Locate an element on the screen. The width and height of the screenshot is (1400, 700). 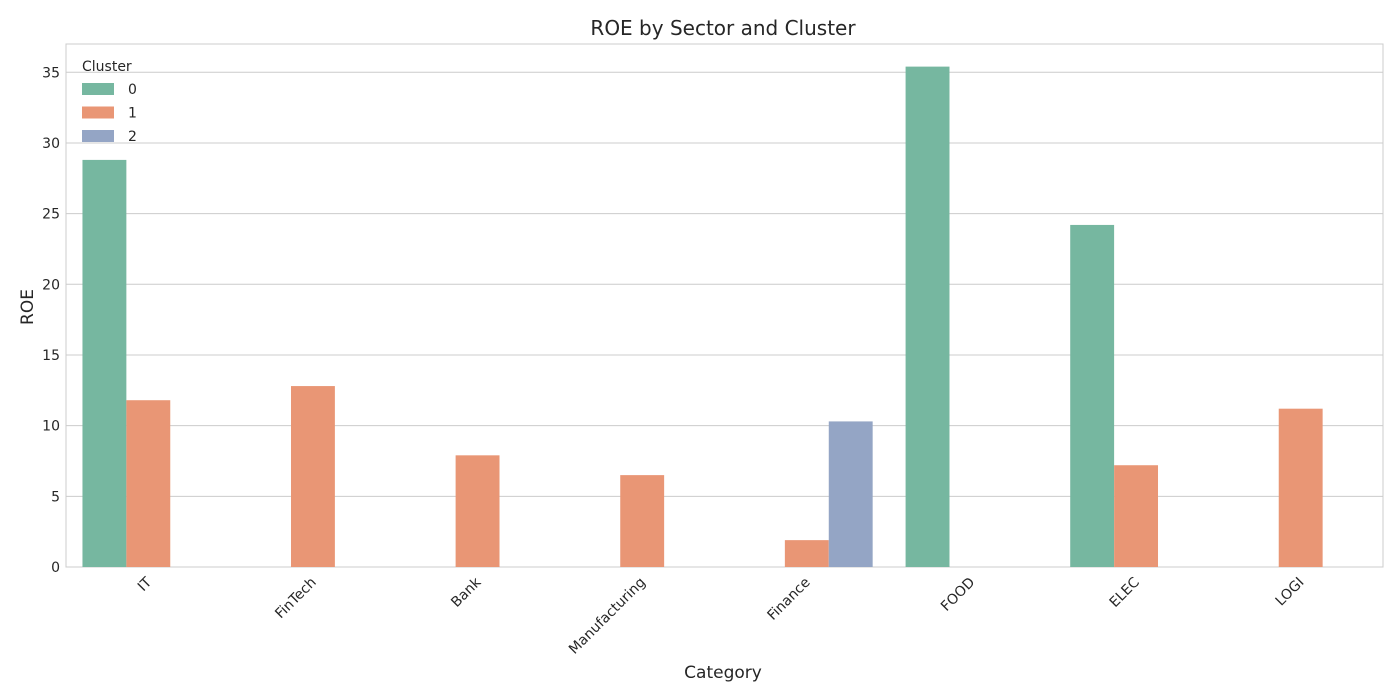
legend-label-1: 1 is located at coordinates (132, 114).